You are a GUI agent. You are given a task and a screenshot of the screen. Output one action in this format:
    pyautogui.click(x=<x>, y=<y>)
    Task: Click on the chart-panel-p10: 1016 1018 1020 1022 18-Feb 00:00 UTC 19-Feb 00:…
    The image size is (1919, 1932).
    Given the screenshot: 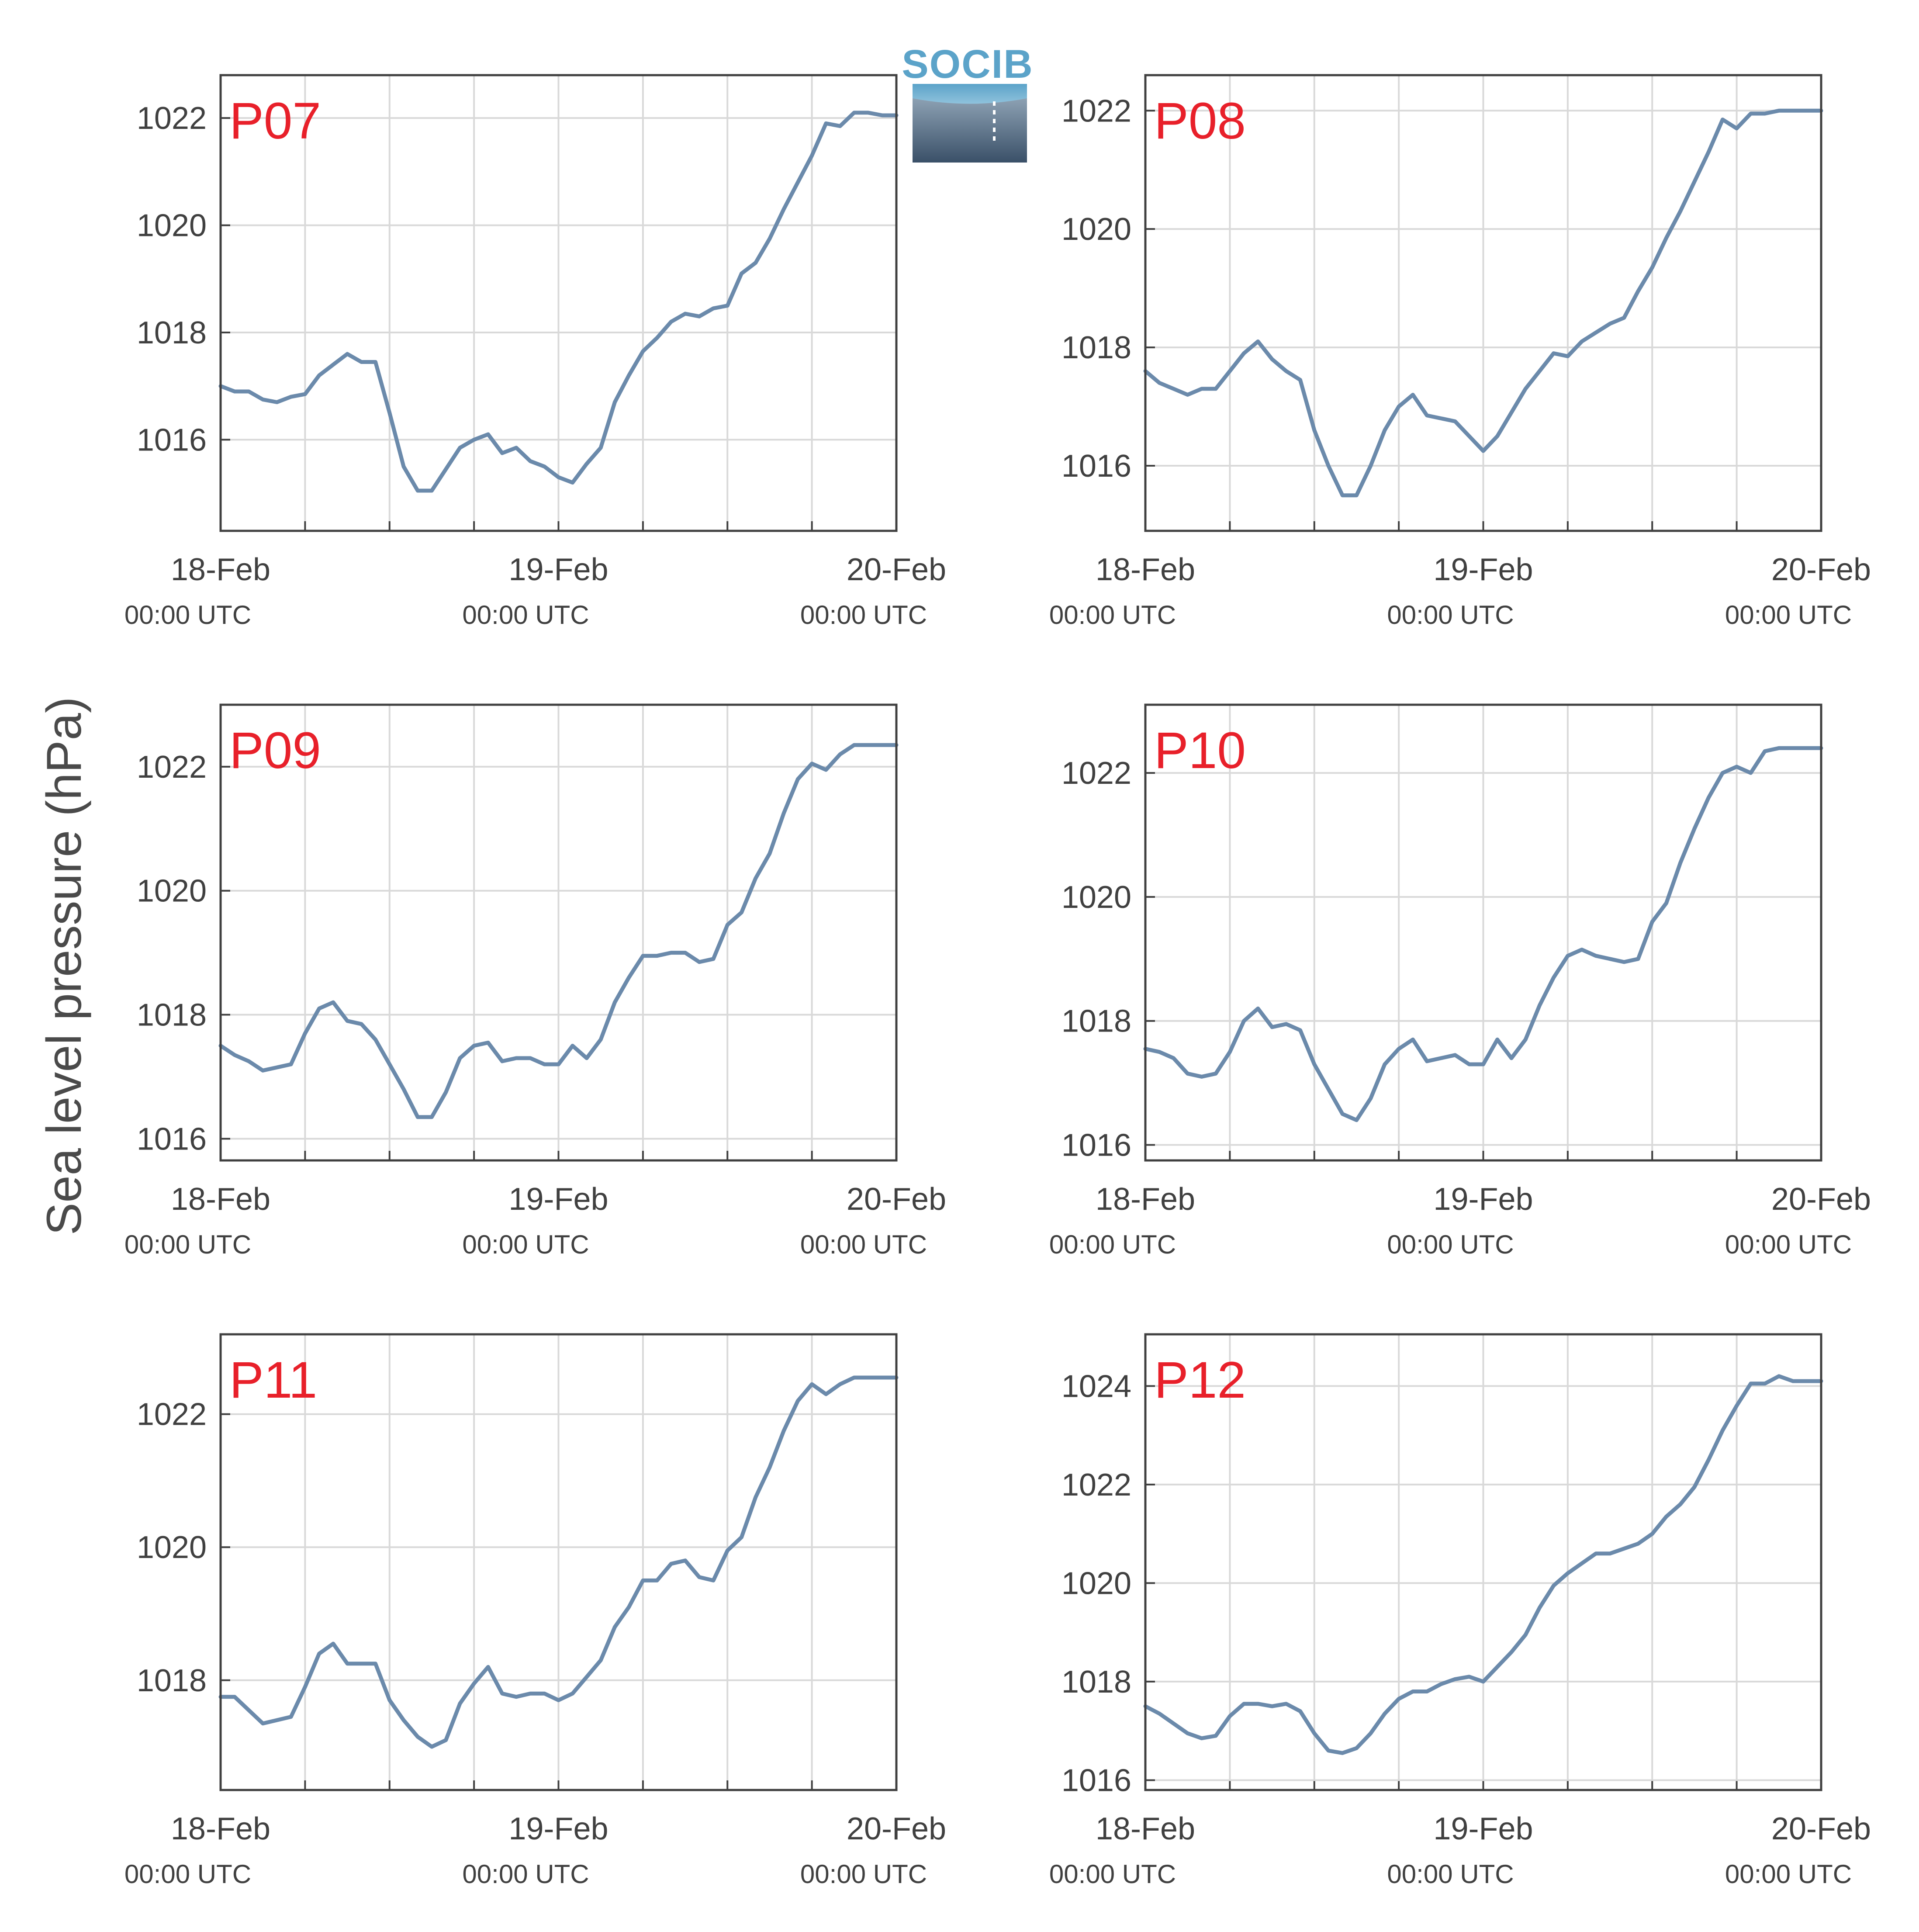 What is the action you would take?
    pyautogui.click(x=1460, y=981)
    